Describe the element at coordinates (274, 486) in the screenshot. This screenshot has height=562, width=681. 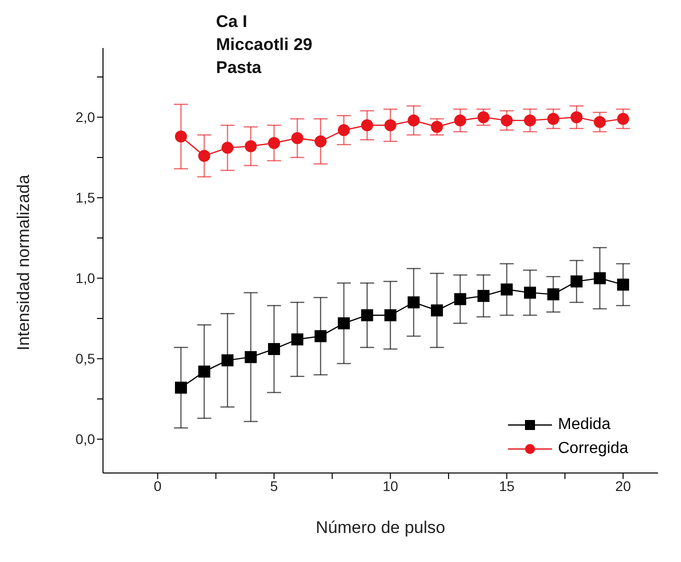
I see `x-tick-label: 5` at that location.